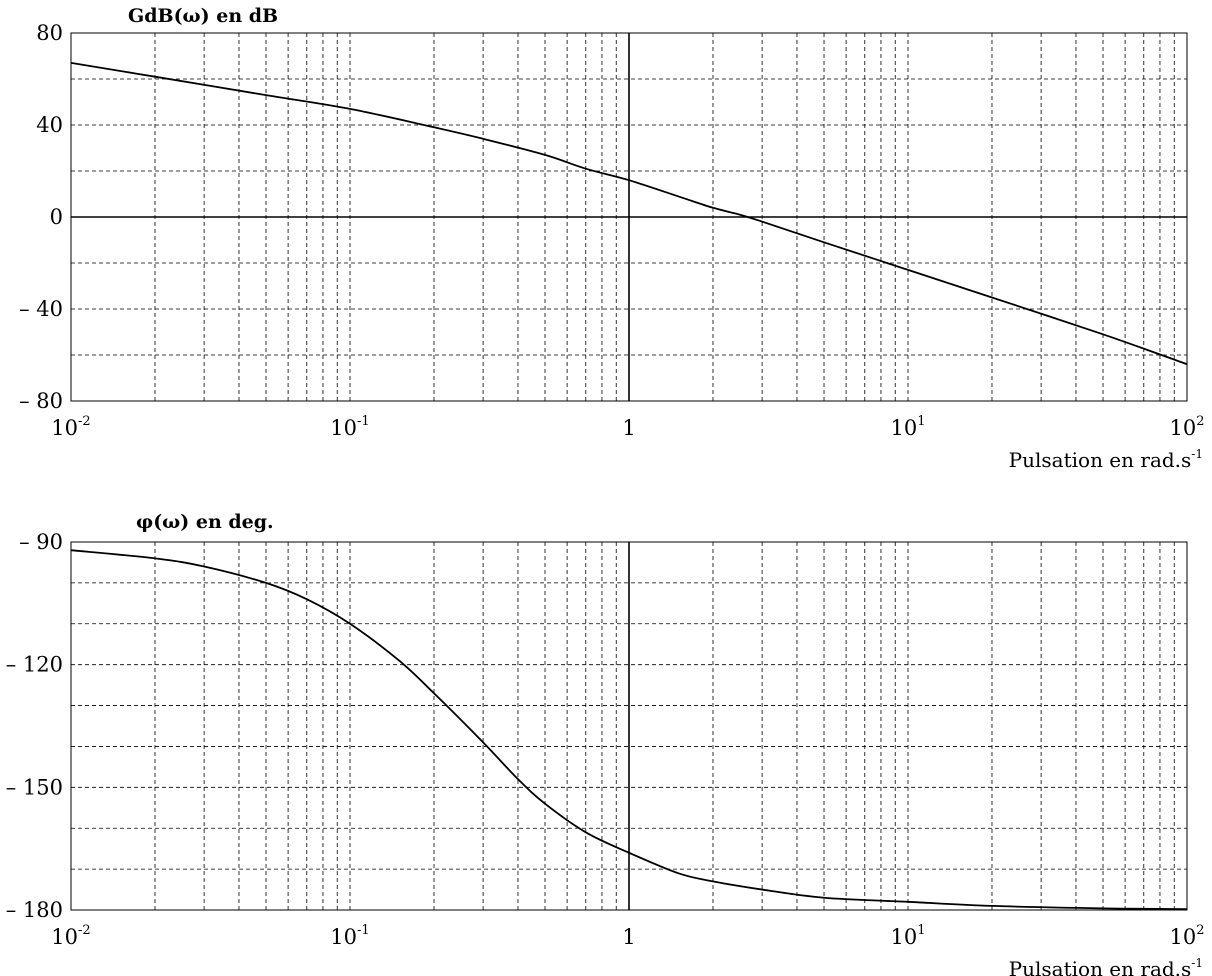 This screenshot has height=976, width=1212. I want to click on phase-x-tick-label: 10⁻¹, so click(349, 936).